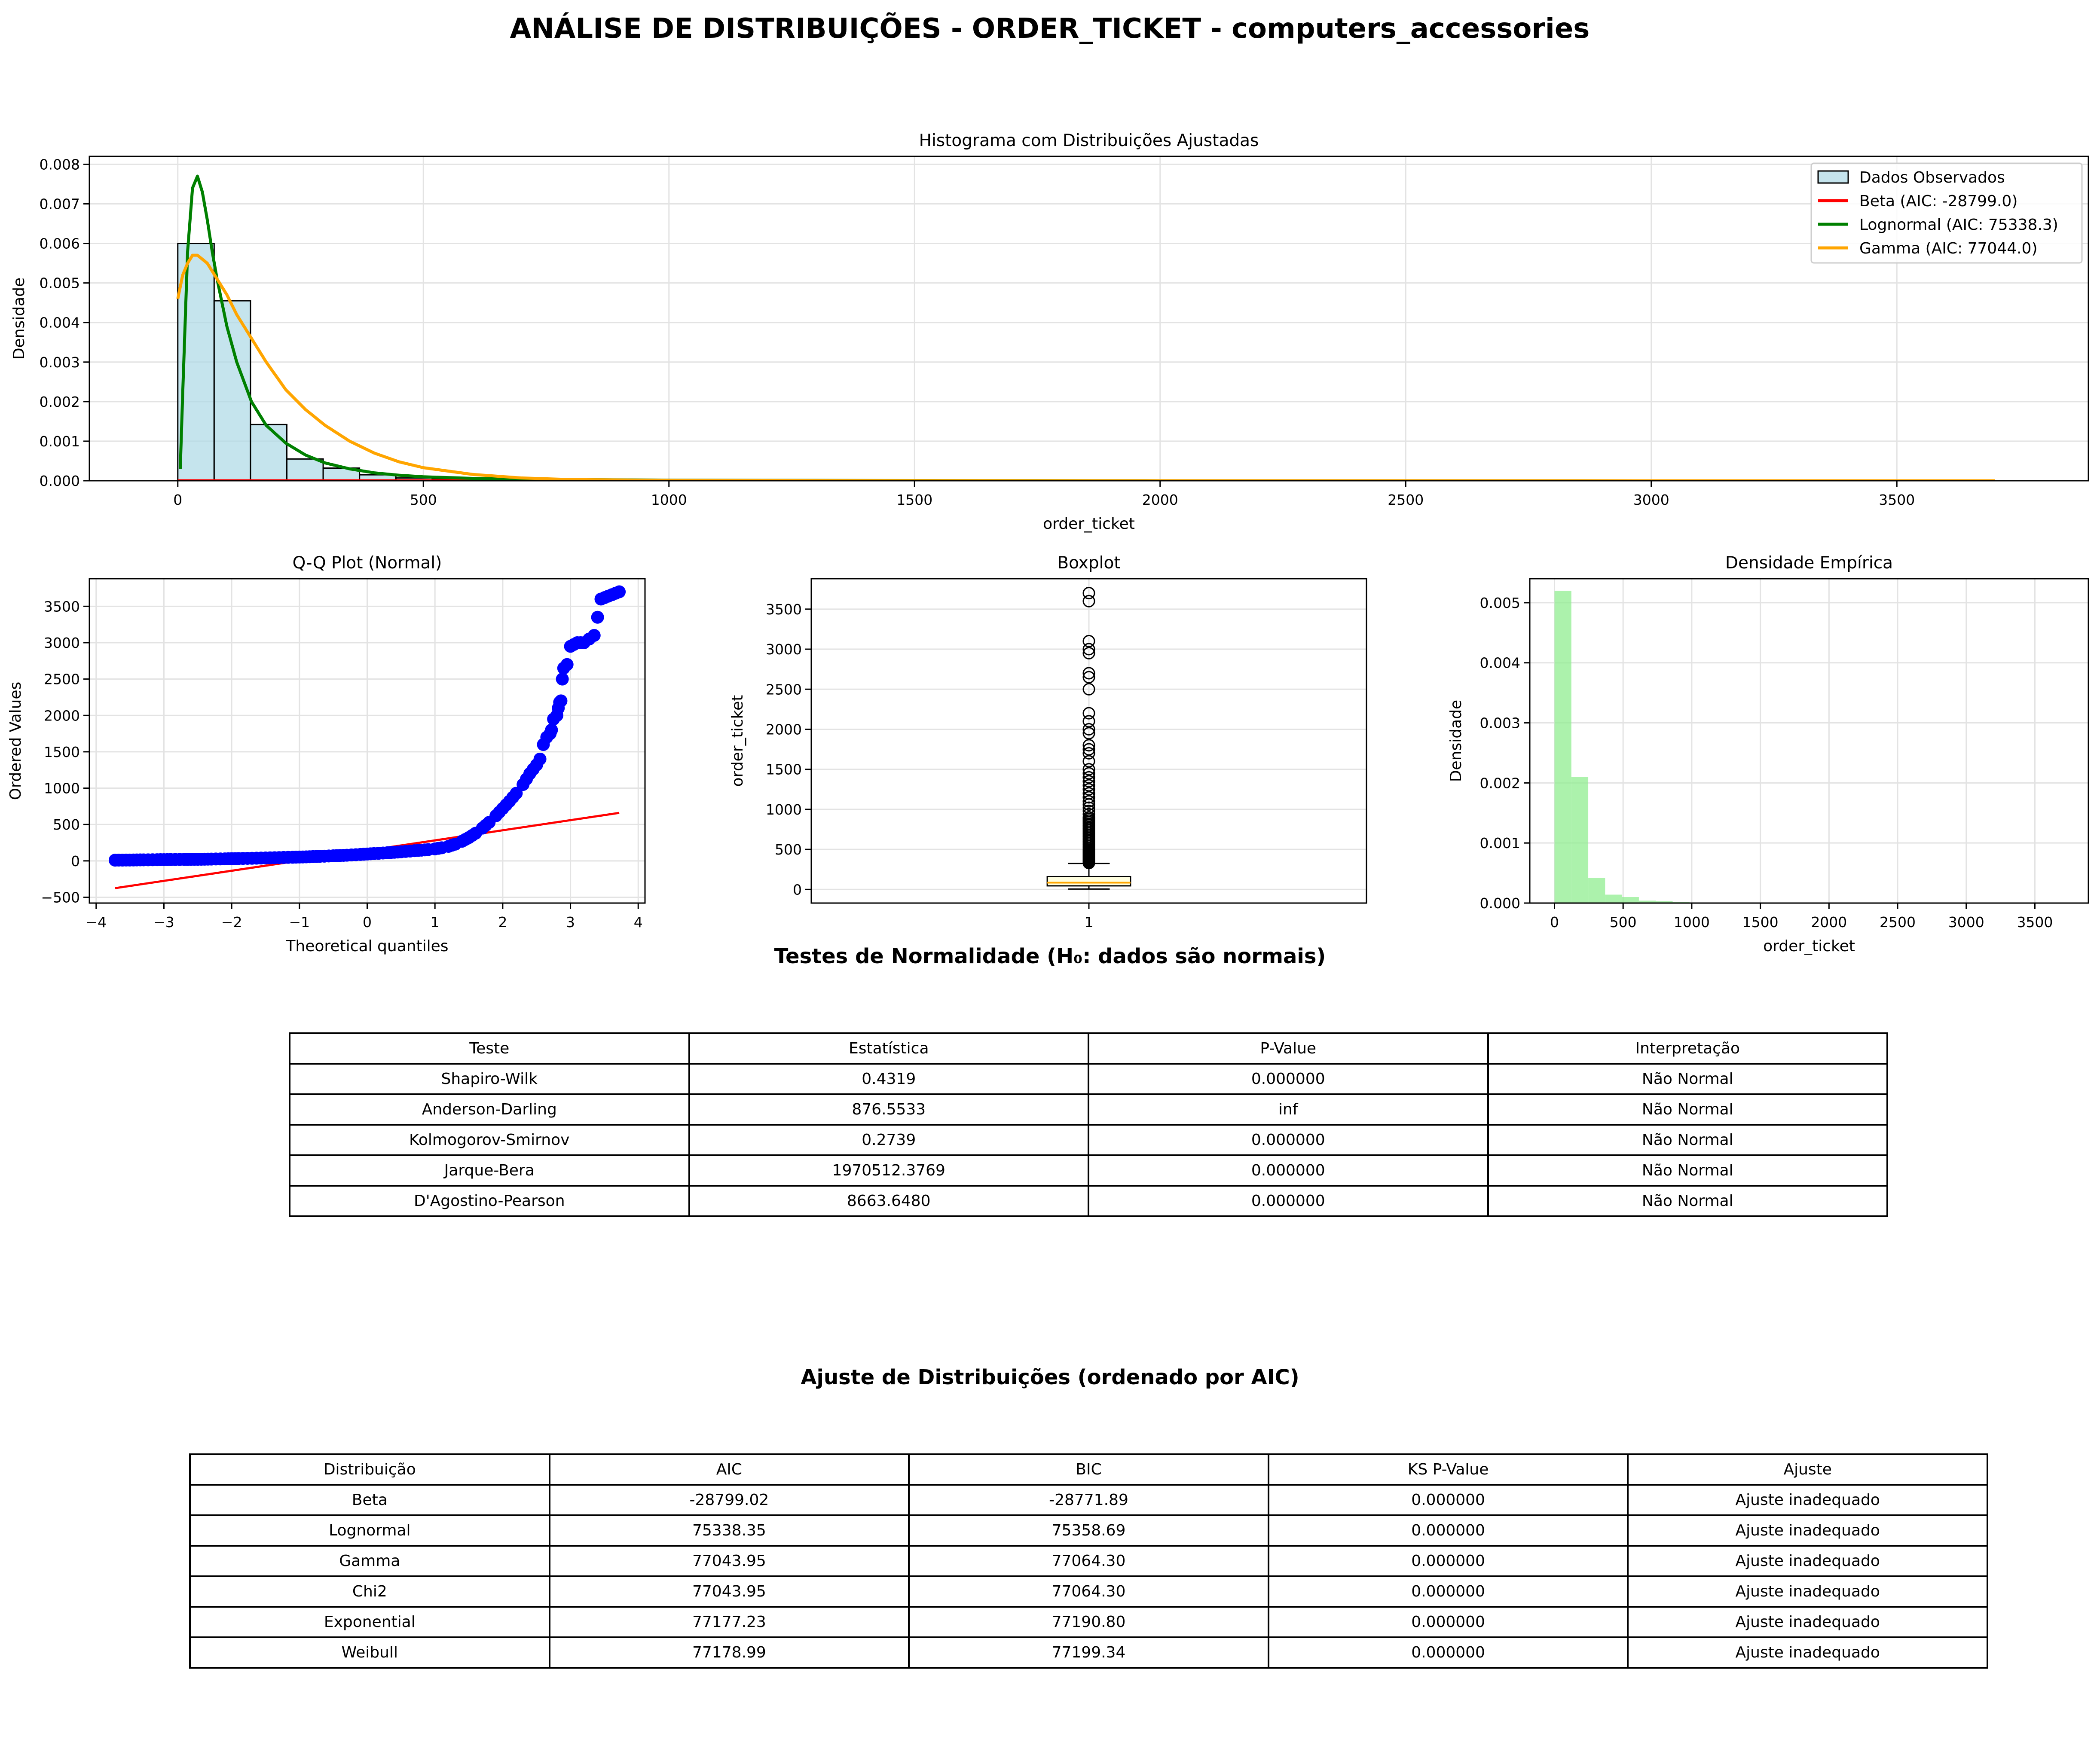 This screenshot has width=2100, height=1758. I want to click on y-tick-label: 500, so click(66, 824).